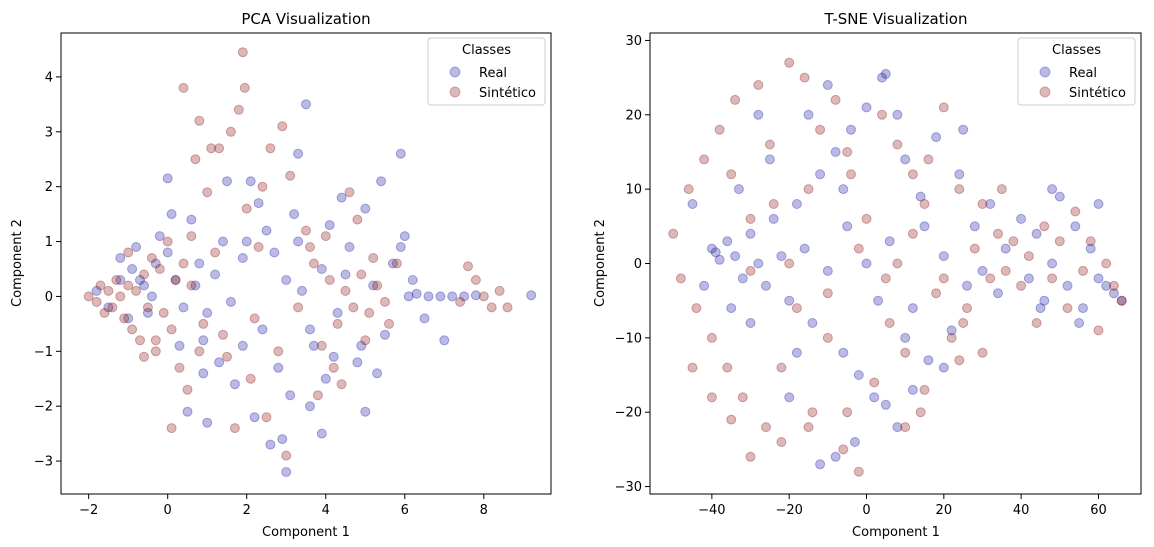 Image resolution: width=1154 pixels, height=547 pixels. Describe the element at coordinates (632, 264) in the screenshot. I see `tsne-y-ticks: −30 −20 −10 0 10 20 30` at that location.